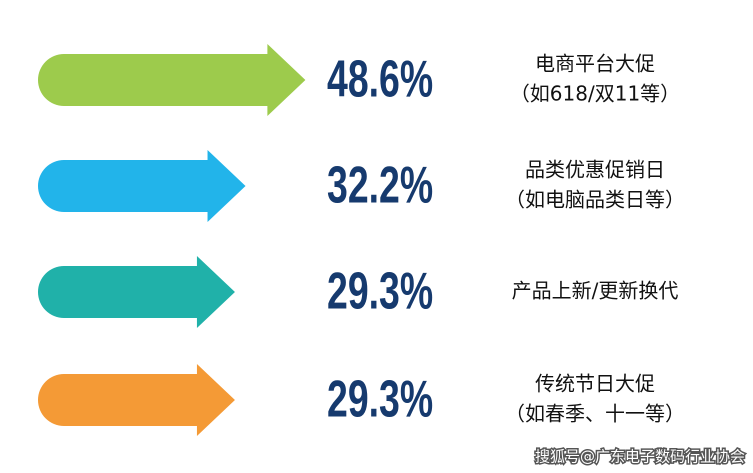 This screenshot has width=753, height=473. I want to click on watermark: 搜狐号@广东电子数码行业协会, so click(640, 457).